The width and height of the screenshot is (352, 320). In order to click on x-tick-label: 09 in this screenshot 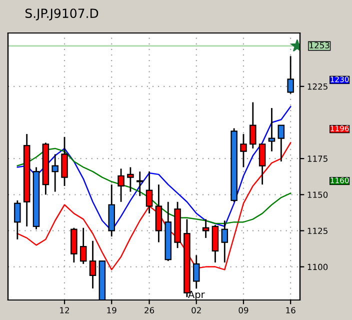, I will do `click(243, 310)`.